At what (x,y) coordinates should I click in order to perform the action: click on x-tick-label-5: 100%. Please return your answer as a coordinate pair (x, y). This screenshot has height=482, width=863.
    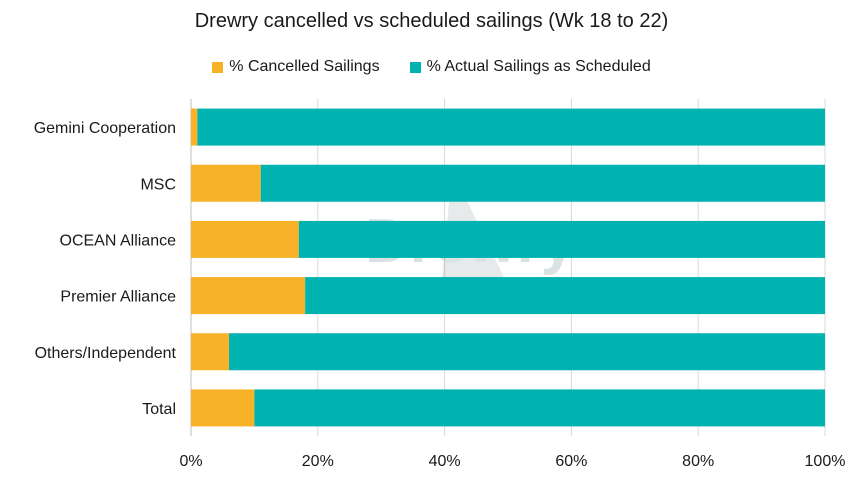
    Looking at the image, I should click on (825, 461).